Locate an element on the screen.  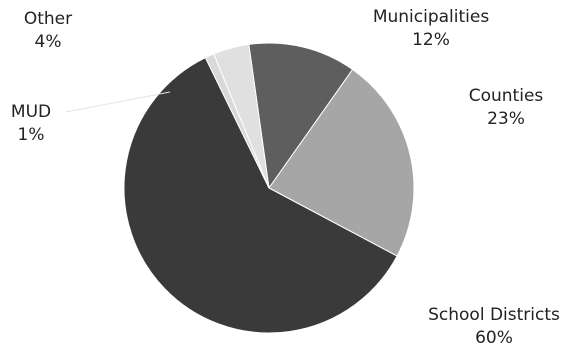
label-school-districts-name: School Districts is located at coordinates (494, 315).